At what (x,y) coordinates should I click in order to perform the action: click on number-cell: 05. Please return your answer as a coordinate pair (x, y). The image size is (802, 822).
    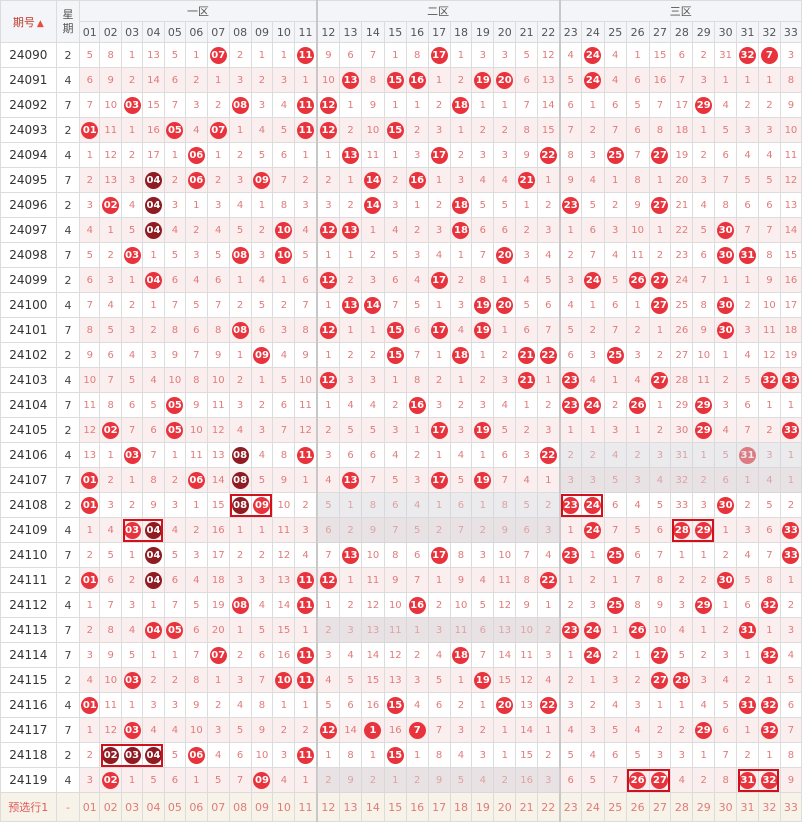
    Looking at the image, I should click on (174, 630).